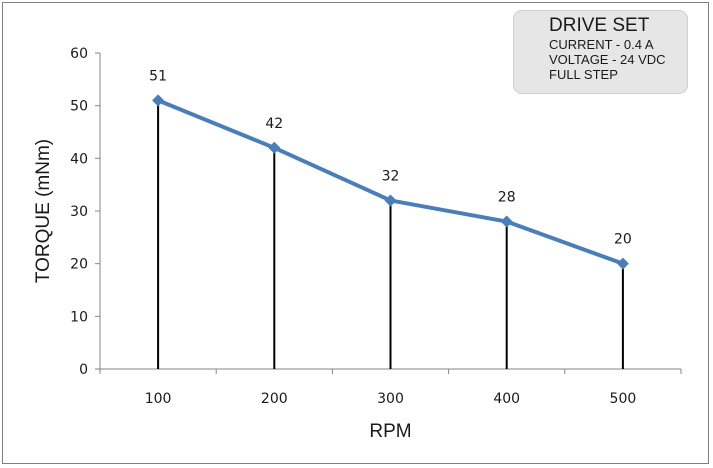 The width and height of the screenshot is (713, 468). I want to click on x-tick-label: 100, so click(158, 399).